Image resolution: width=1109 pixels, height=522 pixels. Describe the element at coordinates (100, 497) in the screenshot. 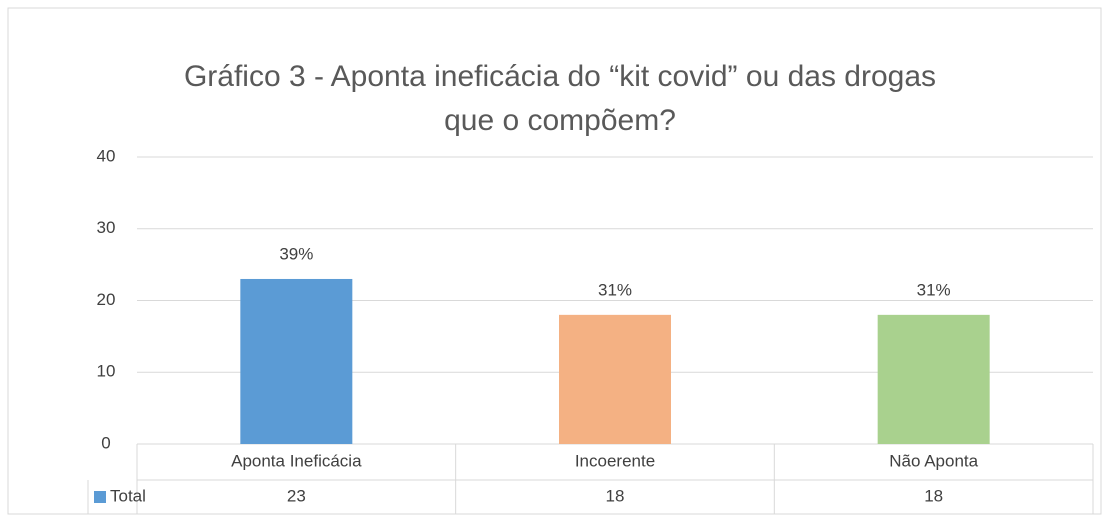

I see `legend-swatch` at that location.